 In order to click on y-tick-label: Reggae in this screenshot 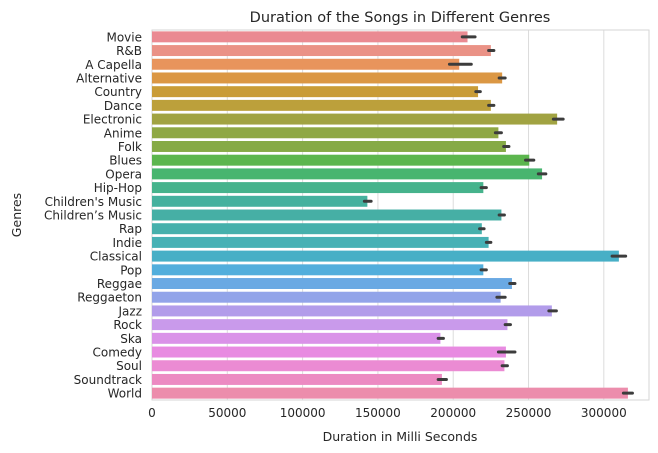, I will do `click(119, 284)`.